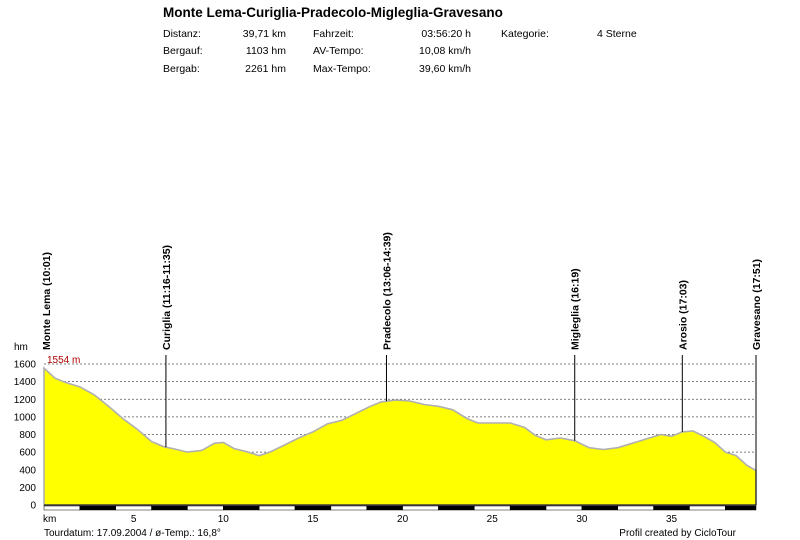  What do you see at coordinates (446, 34) in the screenshot?
I see `ridetime-value: 03:56:20 h` at bounding box center [446, 34].